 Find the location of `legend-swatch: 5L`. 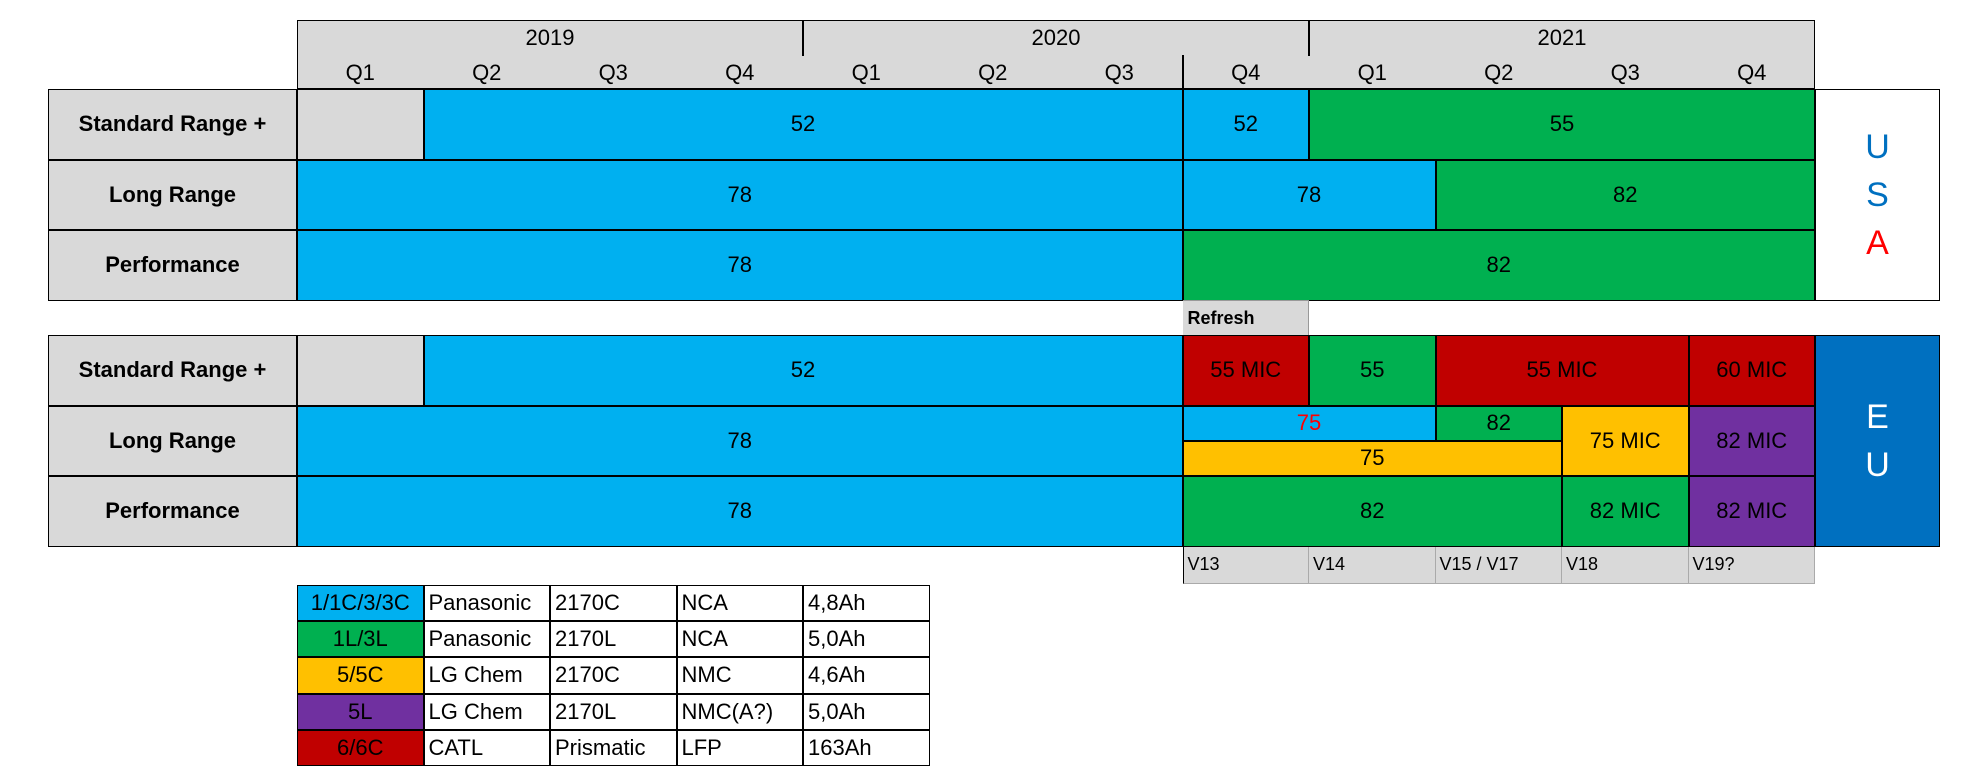

legend-swatch: 5L is located at coordinates (360, 711).